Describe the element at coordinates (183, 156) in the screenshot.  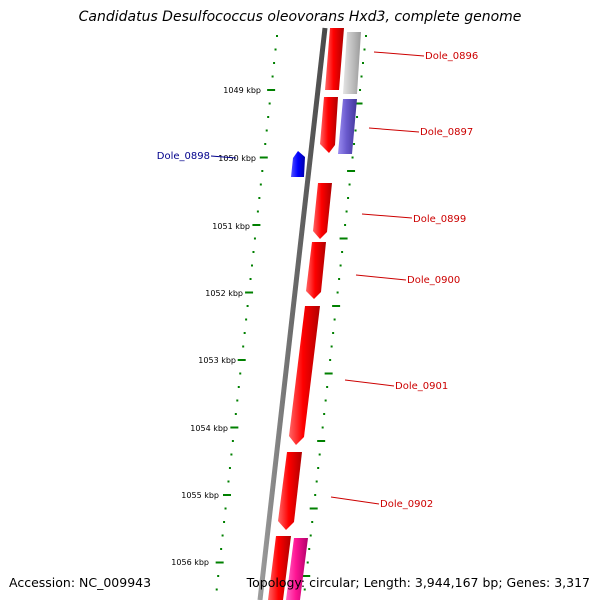
I see `gene-label-dole-0898: Dole_0898` at that location.